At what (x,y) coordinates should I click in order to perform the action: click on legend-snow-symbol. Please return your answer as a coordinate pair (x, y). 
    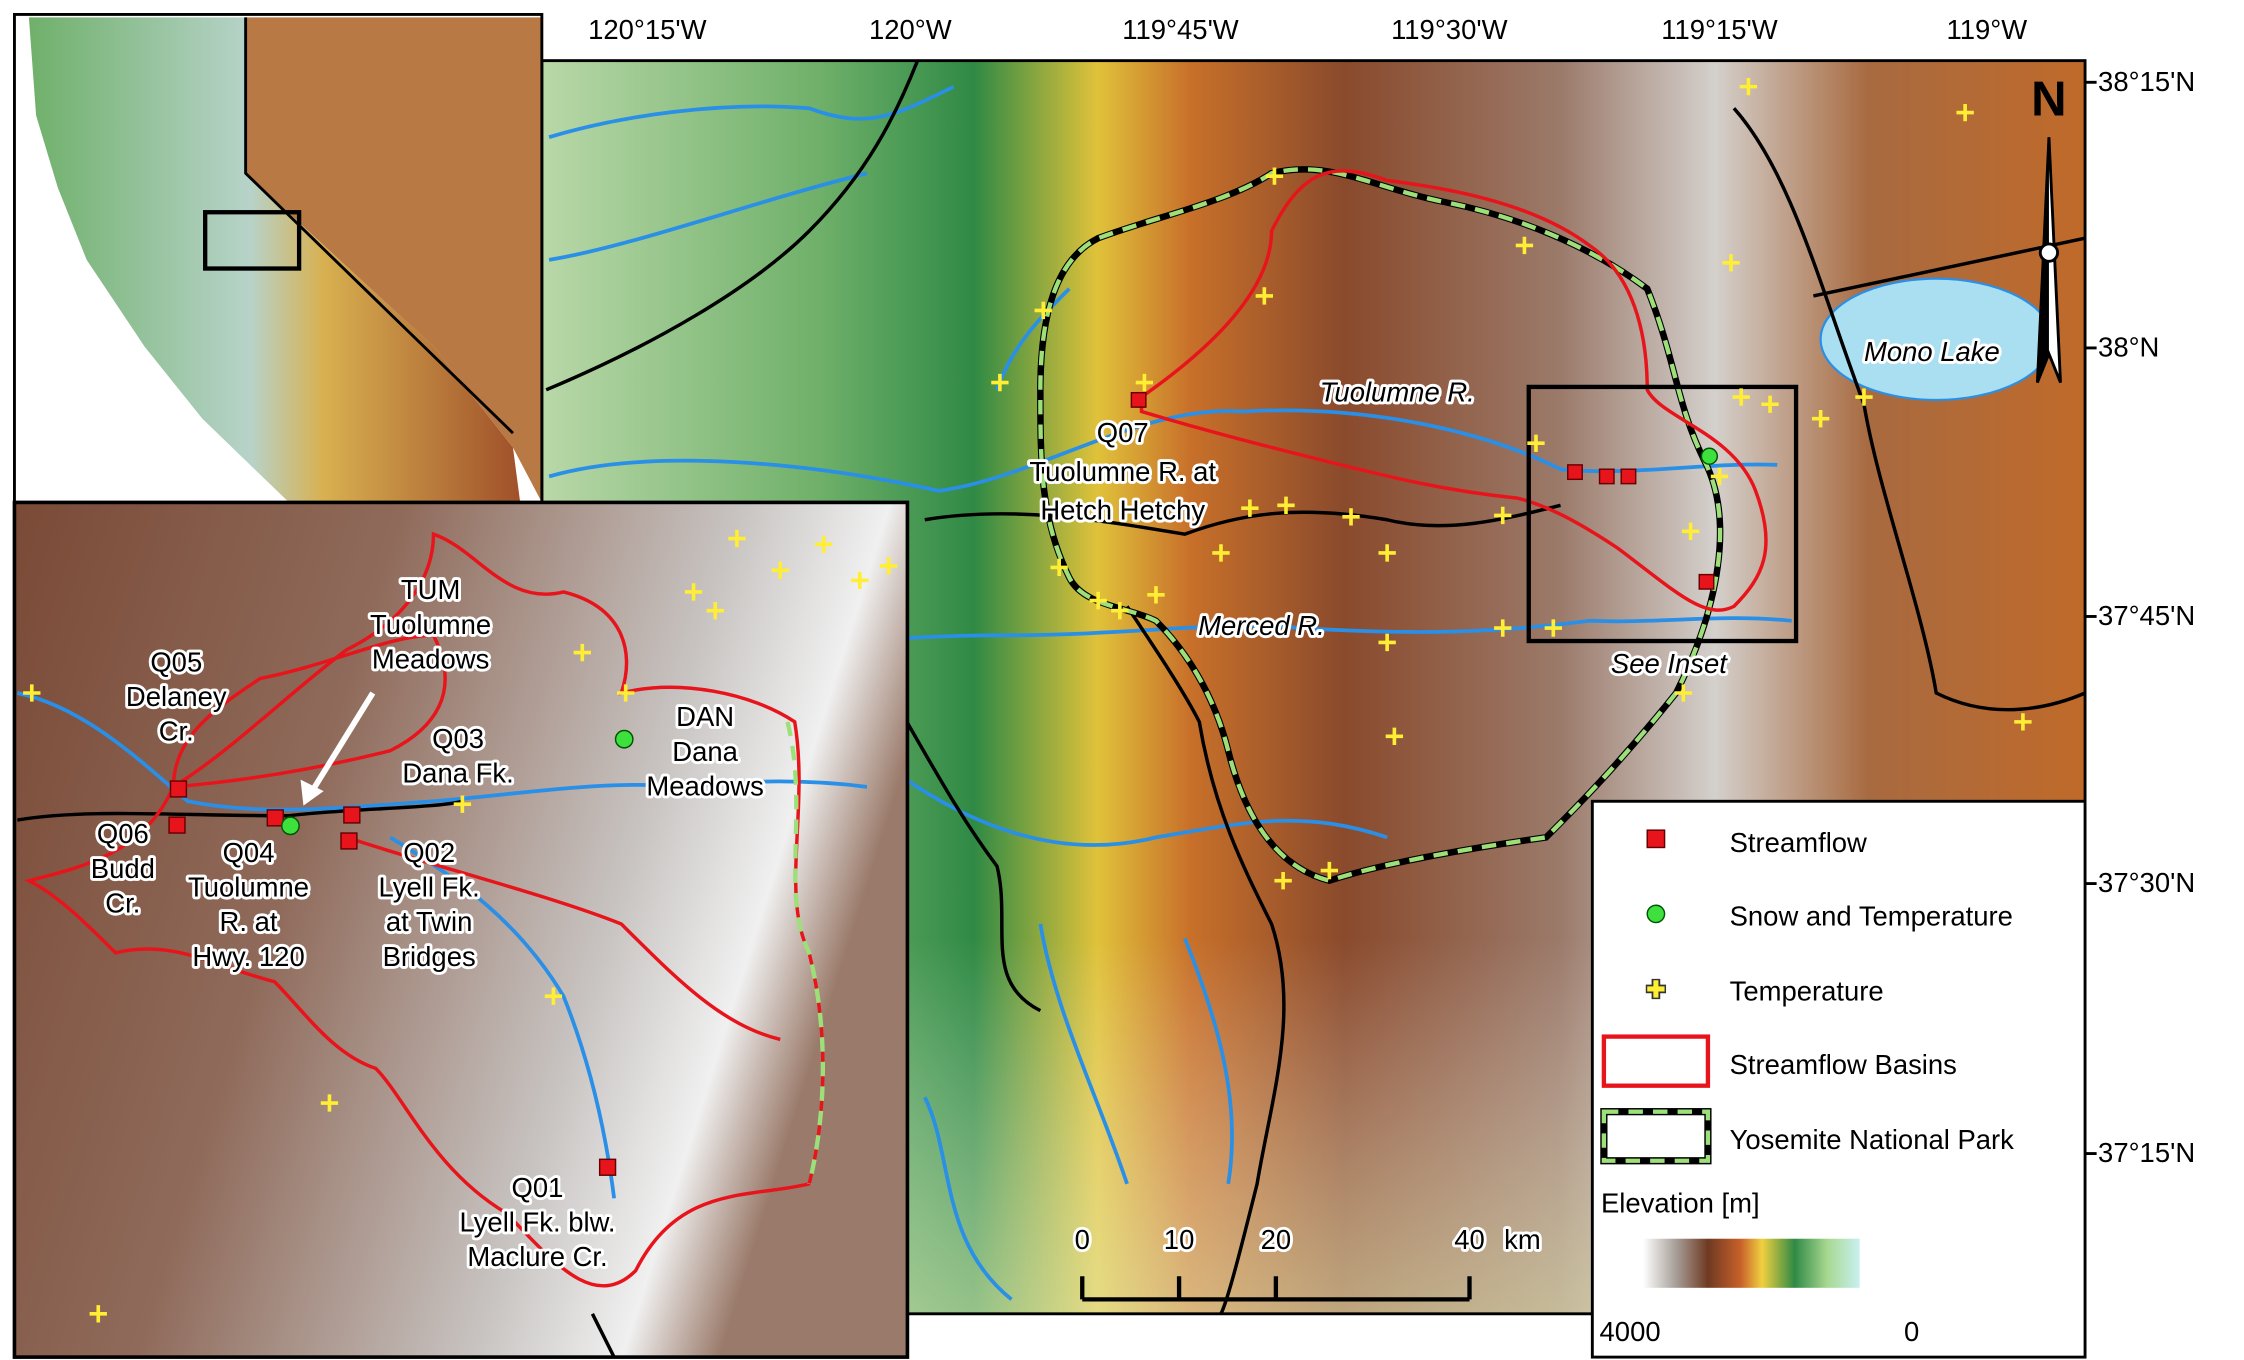
    Looking at the image, I should click on (1656, 914).